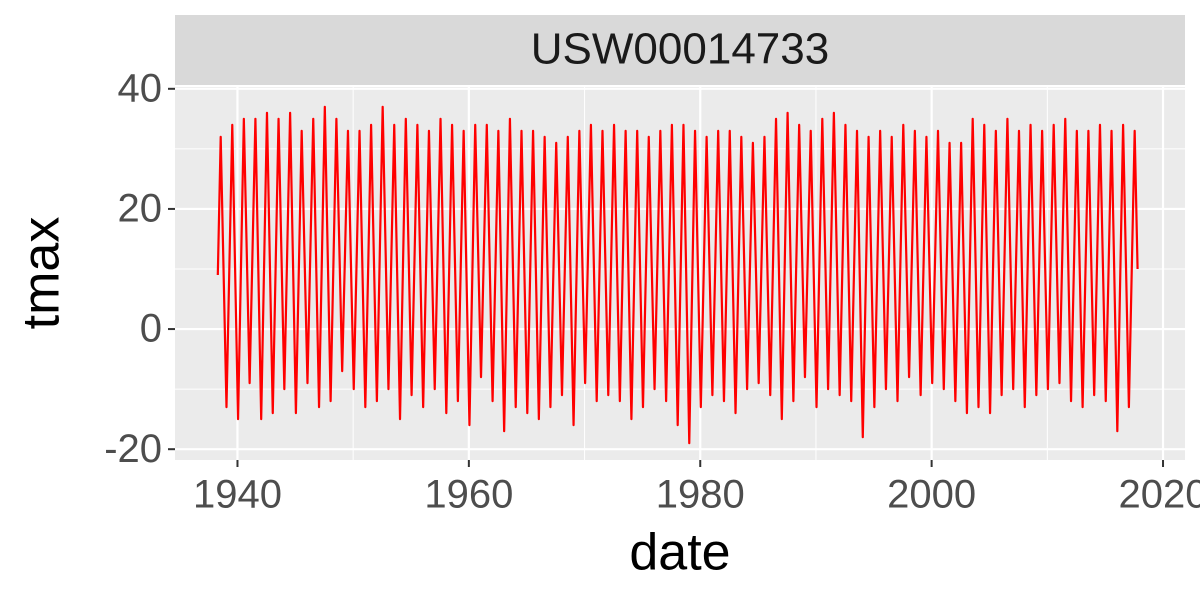 The width and height of the screenshot is (1200, 600). What do you see at coordinates (700, 495) in the screenshot?
I see `x-tick-label: 1980` at bounding box center [700, 495].